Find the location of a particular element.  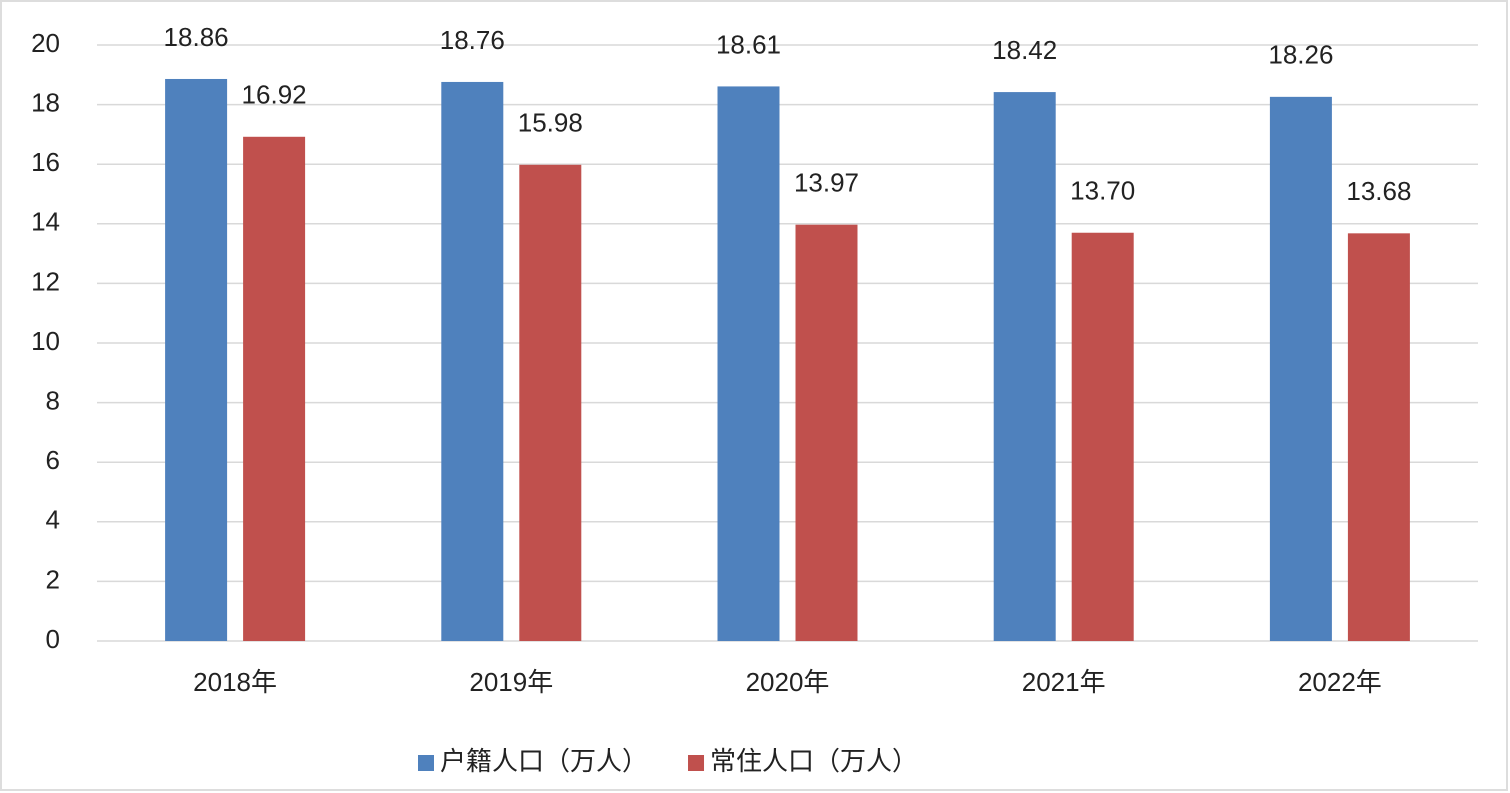

data-label: 18.86 is located at coordinates (196, 37).